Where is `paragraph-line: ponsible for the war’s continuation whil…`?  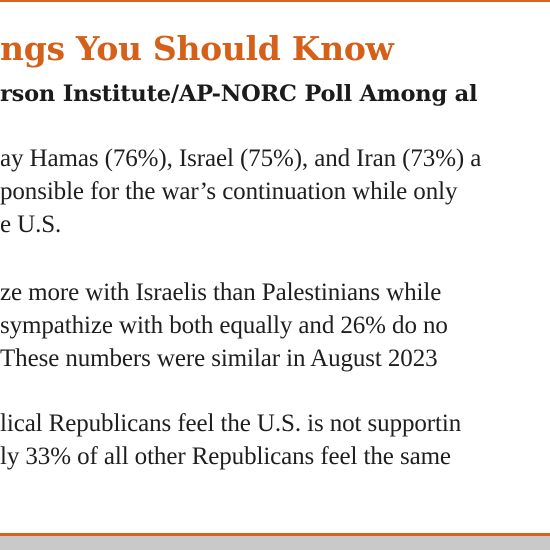
paragraph-line: ponsible for the war’s continuation whil… is located at coordinates (229, 191).